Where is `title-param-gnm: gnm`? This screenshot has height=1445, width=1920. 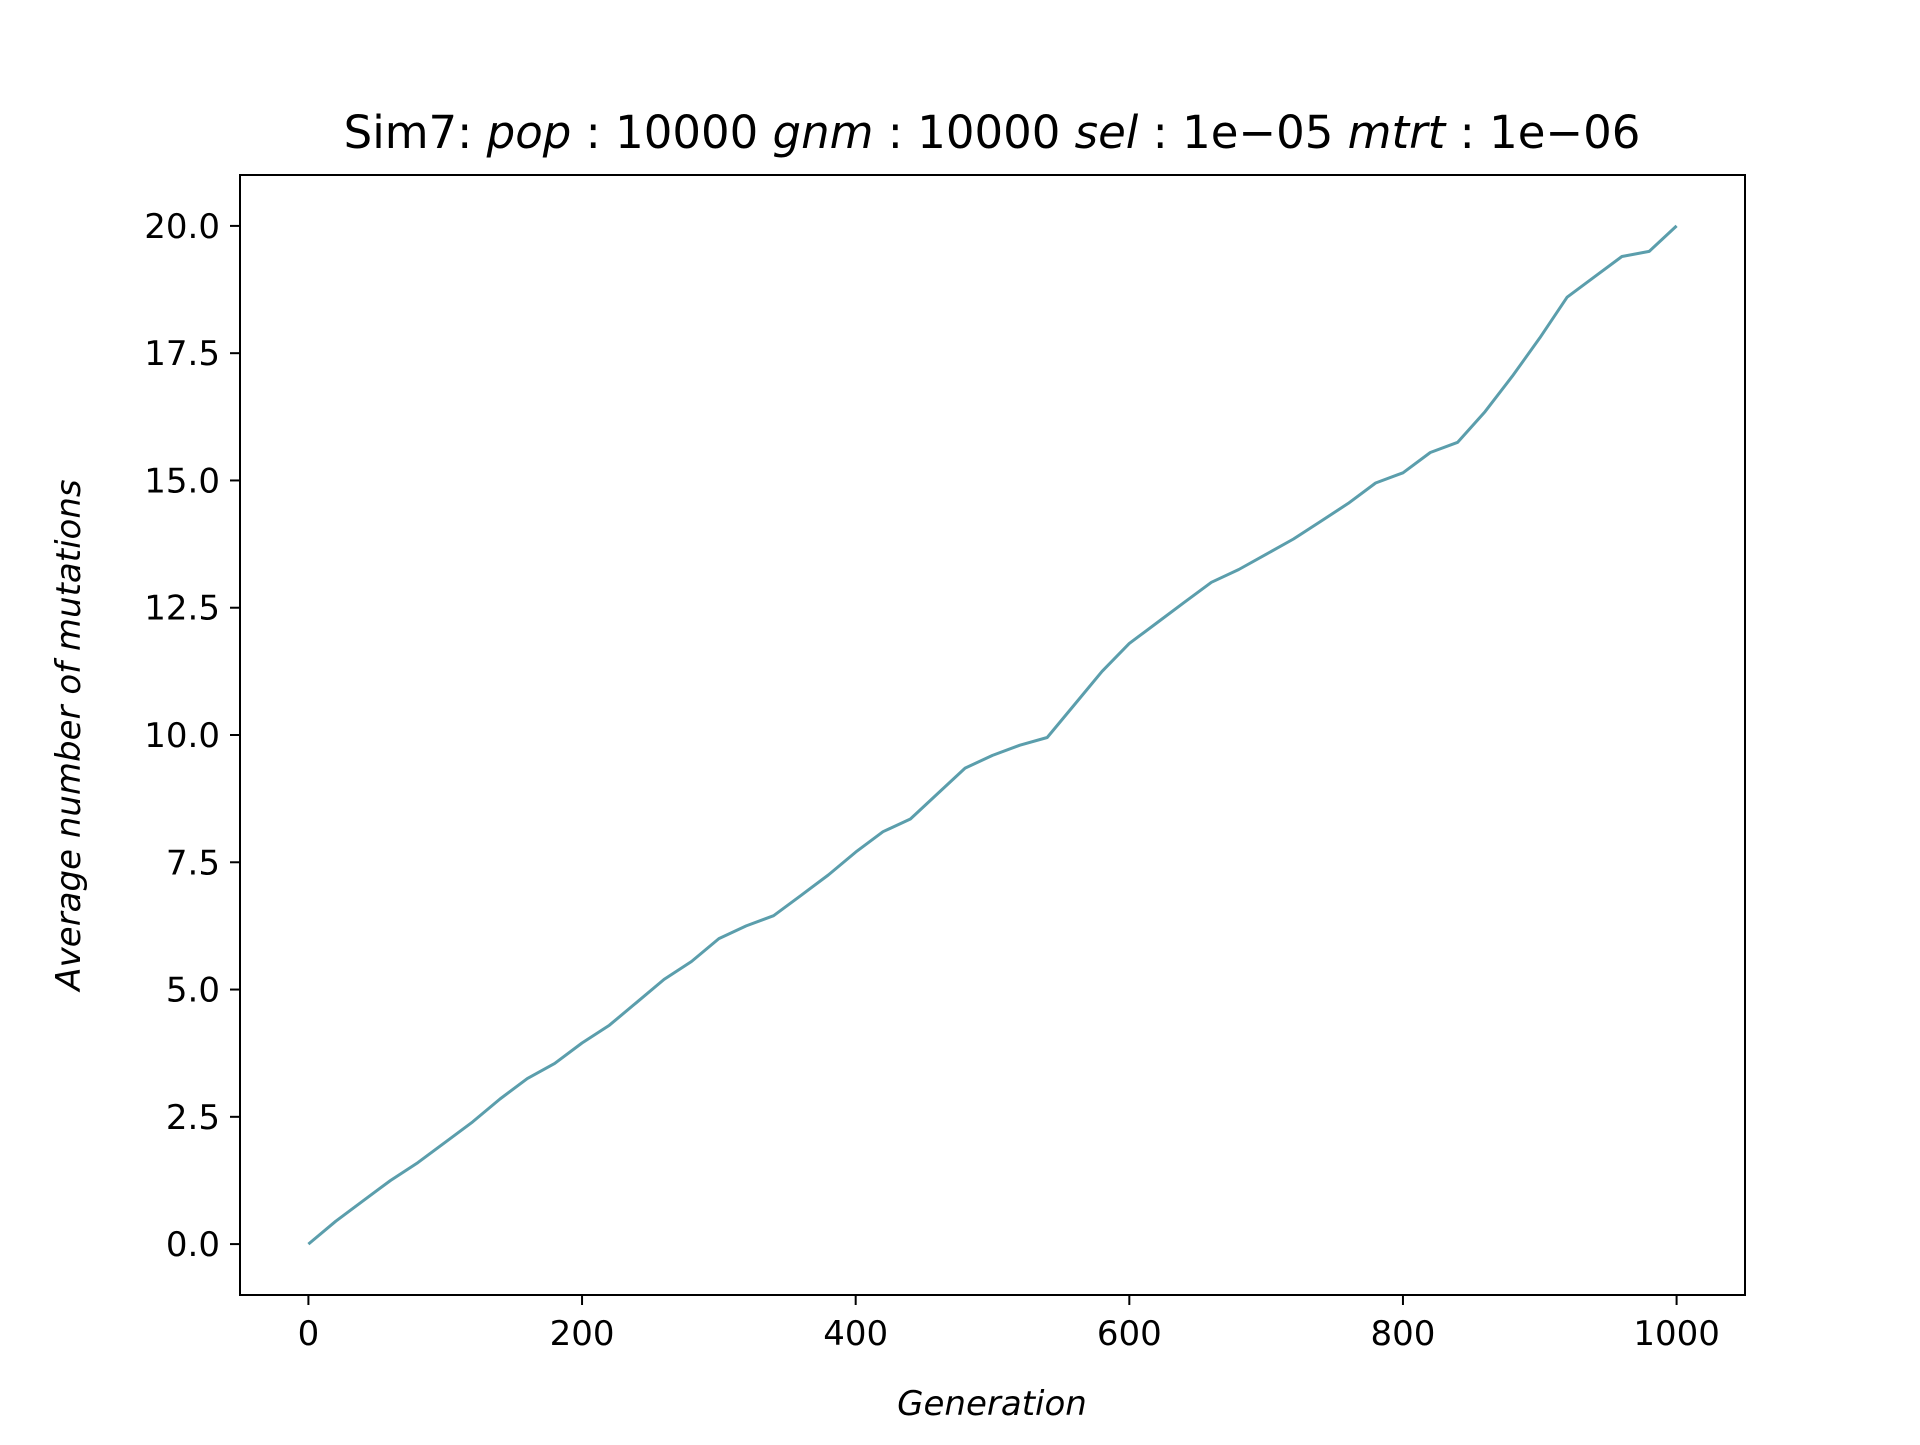 title-param-gnm: gnm is located at coordinates (815, 132).